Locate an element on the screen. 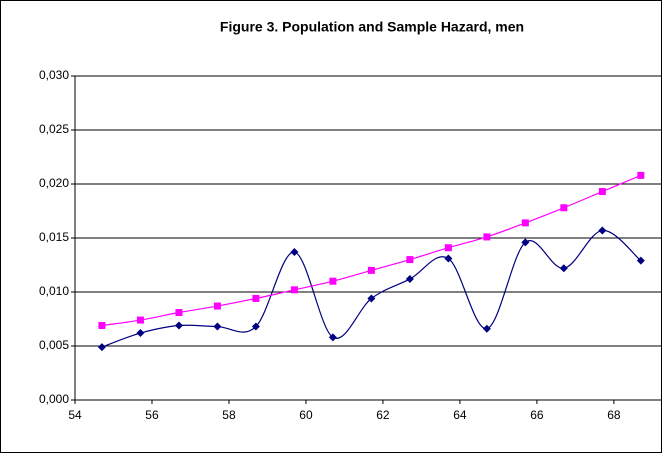 The width and height of the screenshot is (662, 453). x-tick-label: 64 is located at coordinates (460, 415).